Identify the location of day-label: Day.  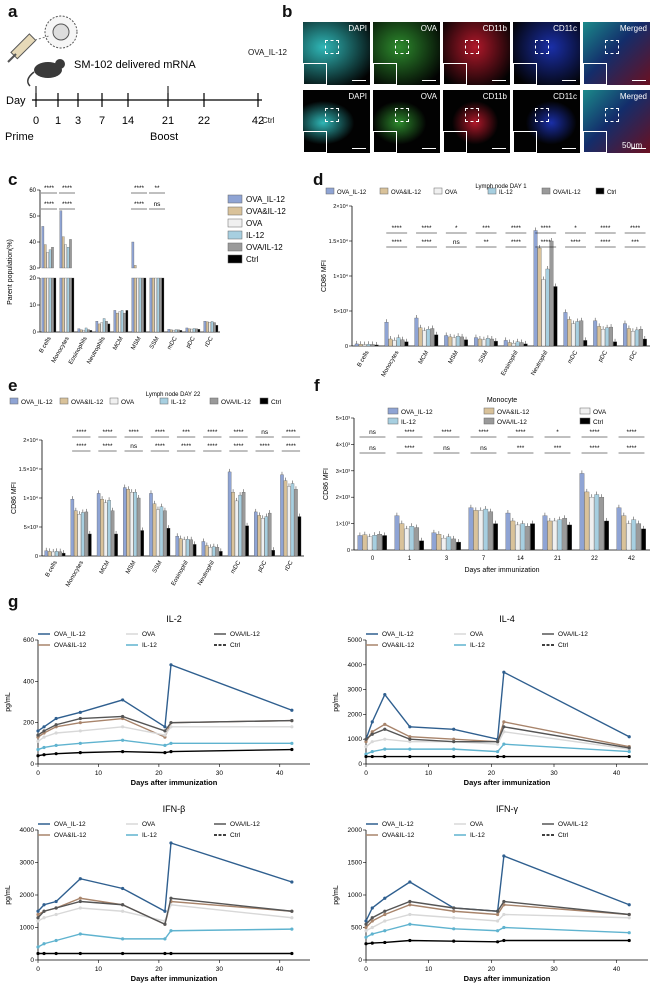
(16, 101).